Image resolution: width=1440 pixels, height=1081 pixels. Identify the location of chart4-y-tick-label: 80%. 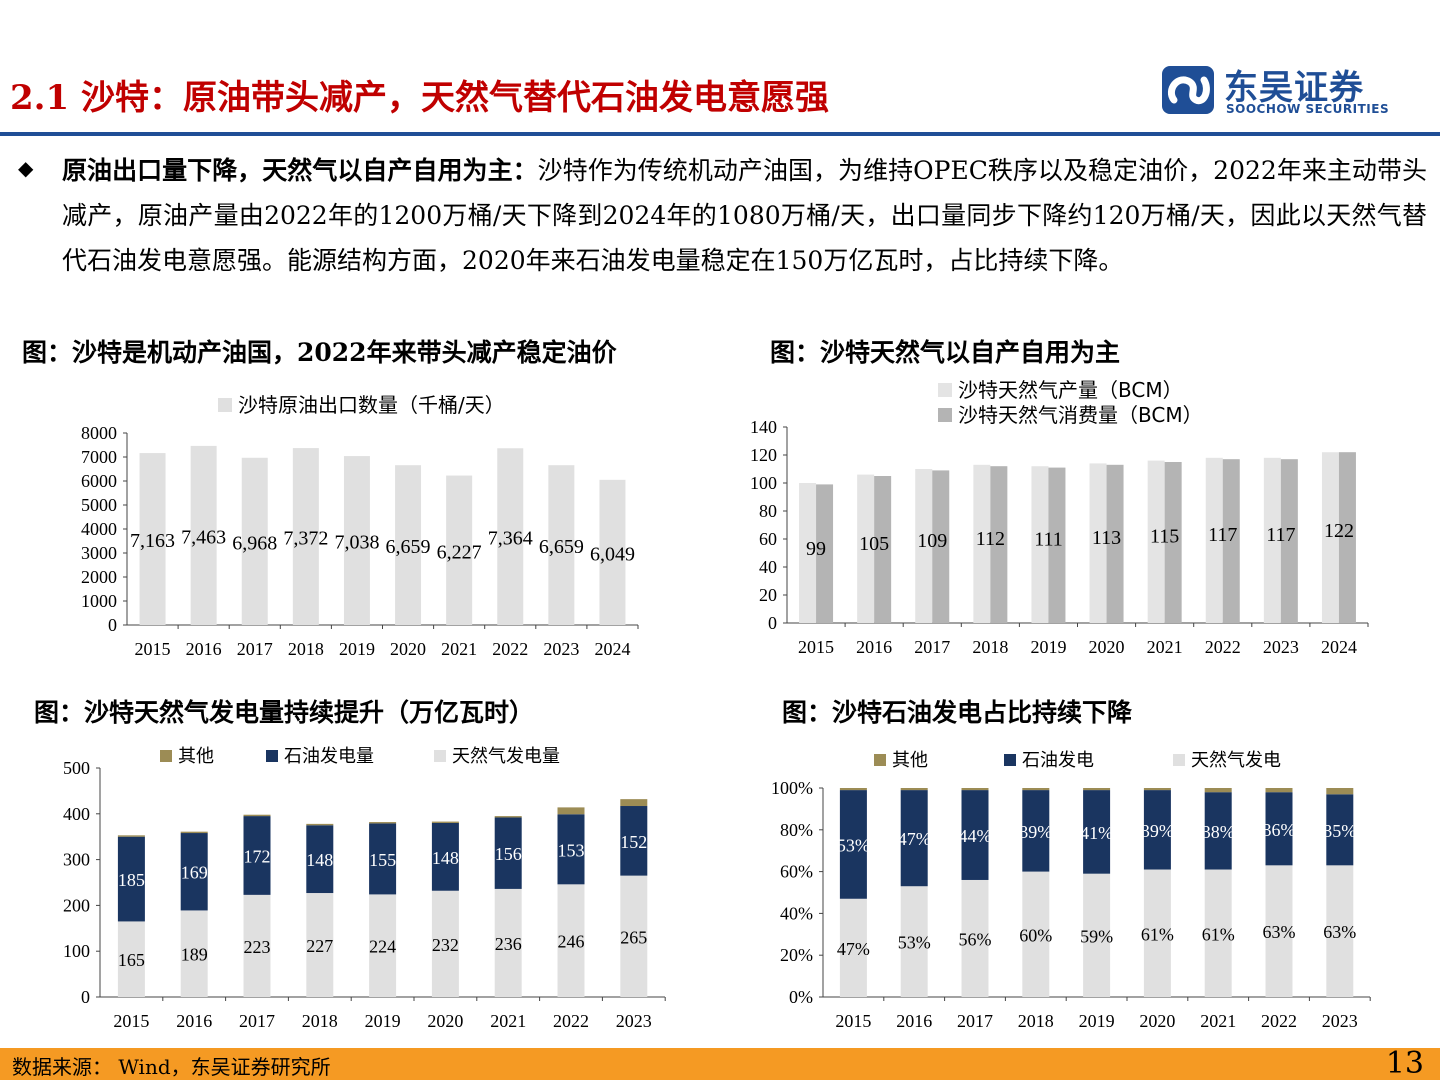
(796, 830).